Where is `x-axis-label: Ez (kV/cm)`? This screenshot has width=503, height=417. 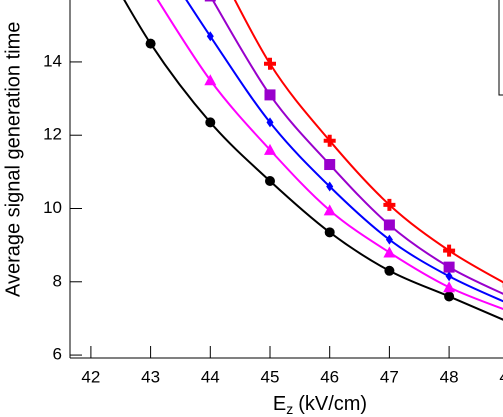 x-axis-label: Ez (kV/cm) is located at coordinates (320, 404).